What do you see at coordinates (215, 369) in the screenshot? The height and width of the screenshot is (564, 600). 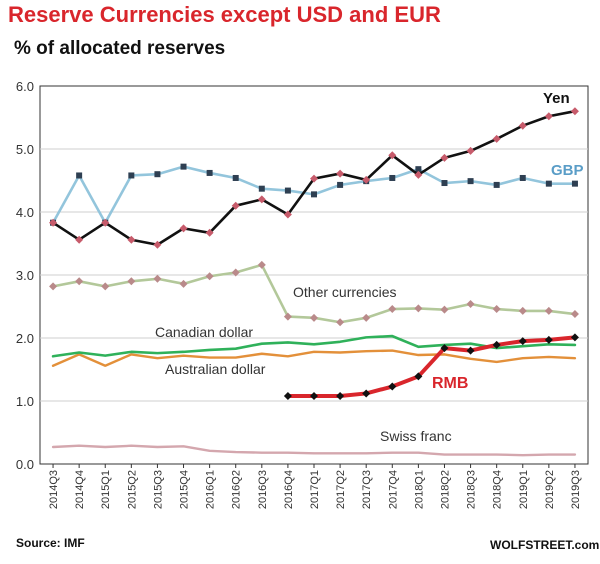 I see `series-label-australian-dollar: Australian dollar` at bounding box center [215, 369].